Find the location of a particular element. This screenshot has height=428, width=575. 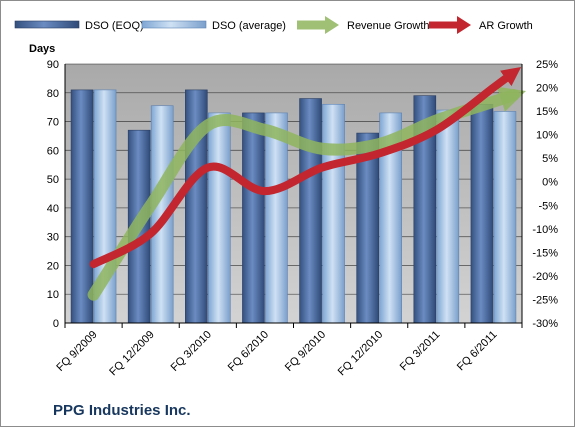

legend-item: DSO (average) is located at coordinates (213, 26).